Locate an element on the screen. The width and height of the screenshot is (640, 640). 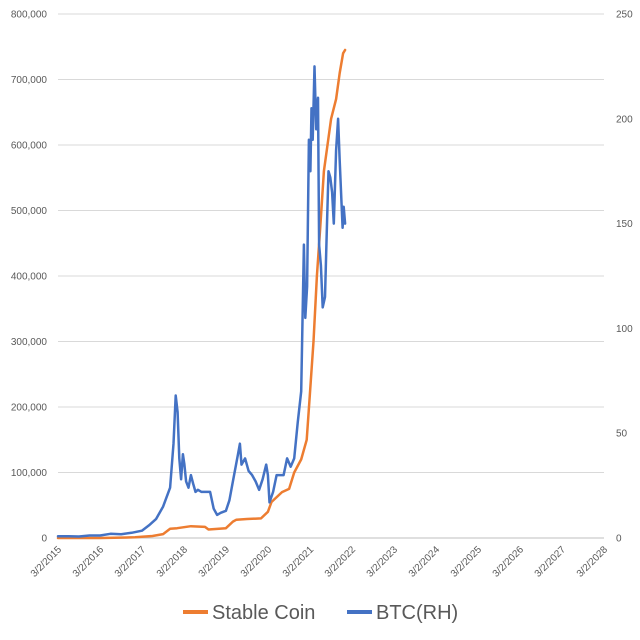
x-tick-label: 3/2/2028 is located at coordinates (593, 562).